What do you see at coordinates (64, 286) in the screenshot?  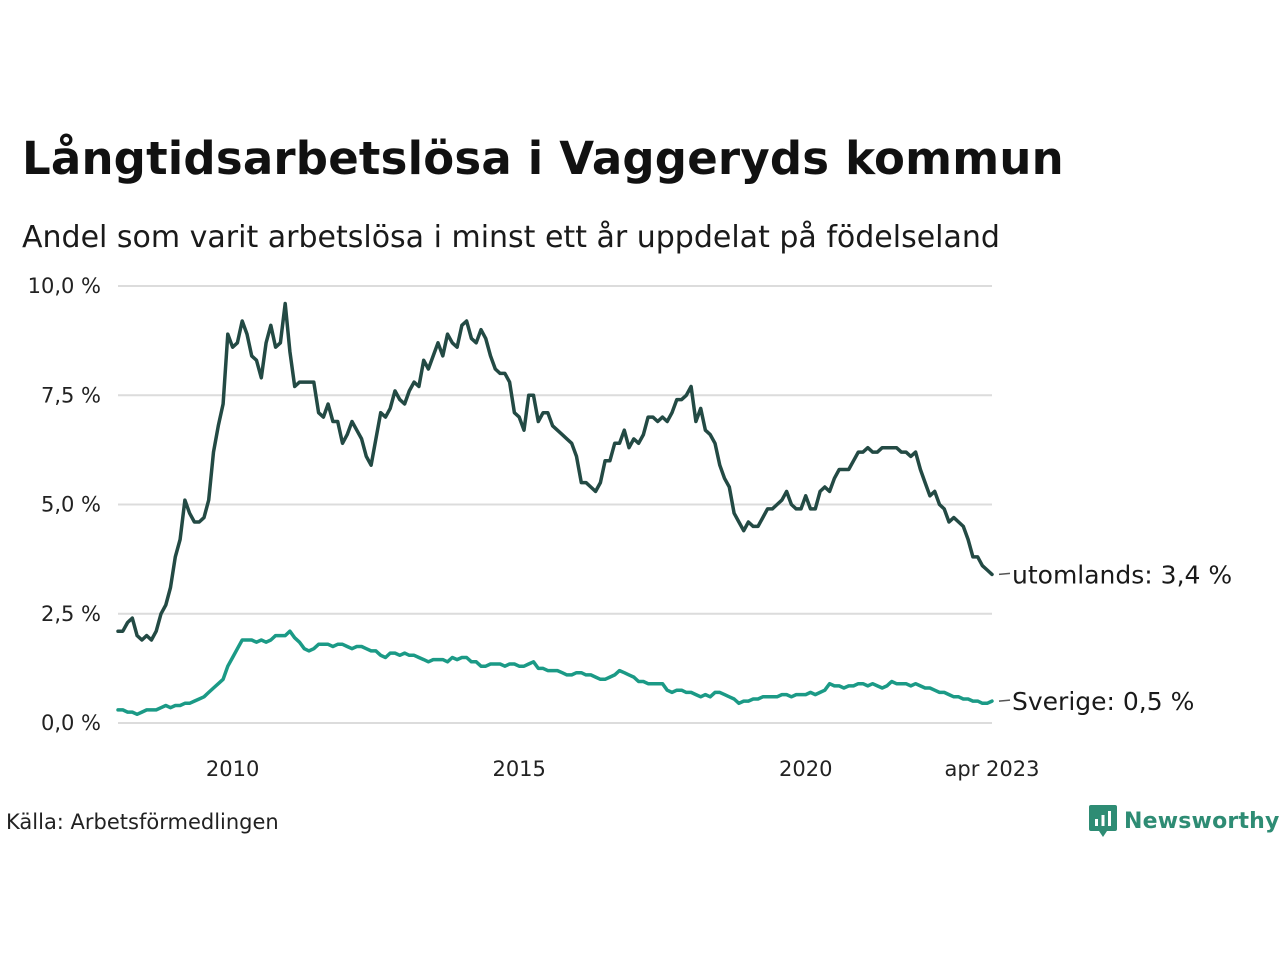 I see `y-tick-label: 10,0 %` at bounding box center [64, 286].